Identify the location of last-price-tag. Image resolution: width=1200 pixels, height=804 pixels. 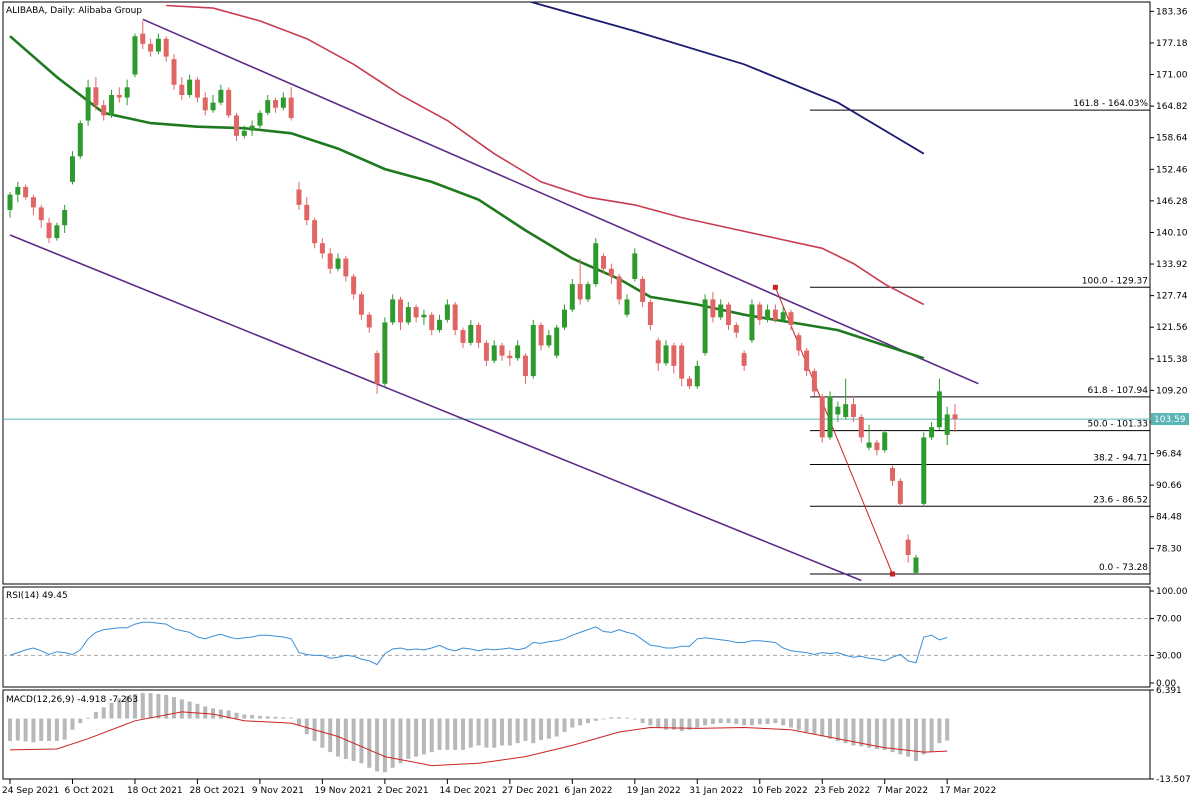
(1170, 419).